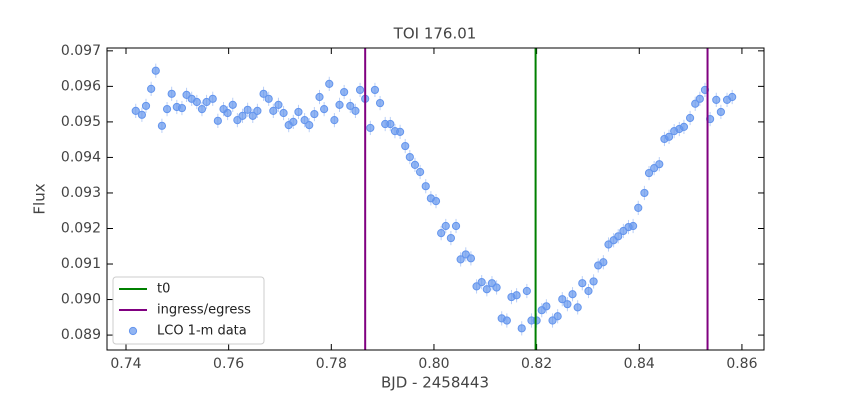  I want to click on x-tick-label: 0.84, so click(639, 364).